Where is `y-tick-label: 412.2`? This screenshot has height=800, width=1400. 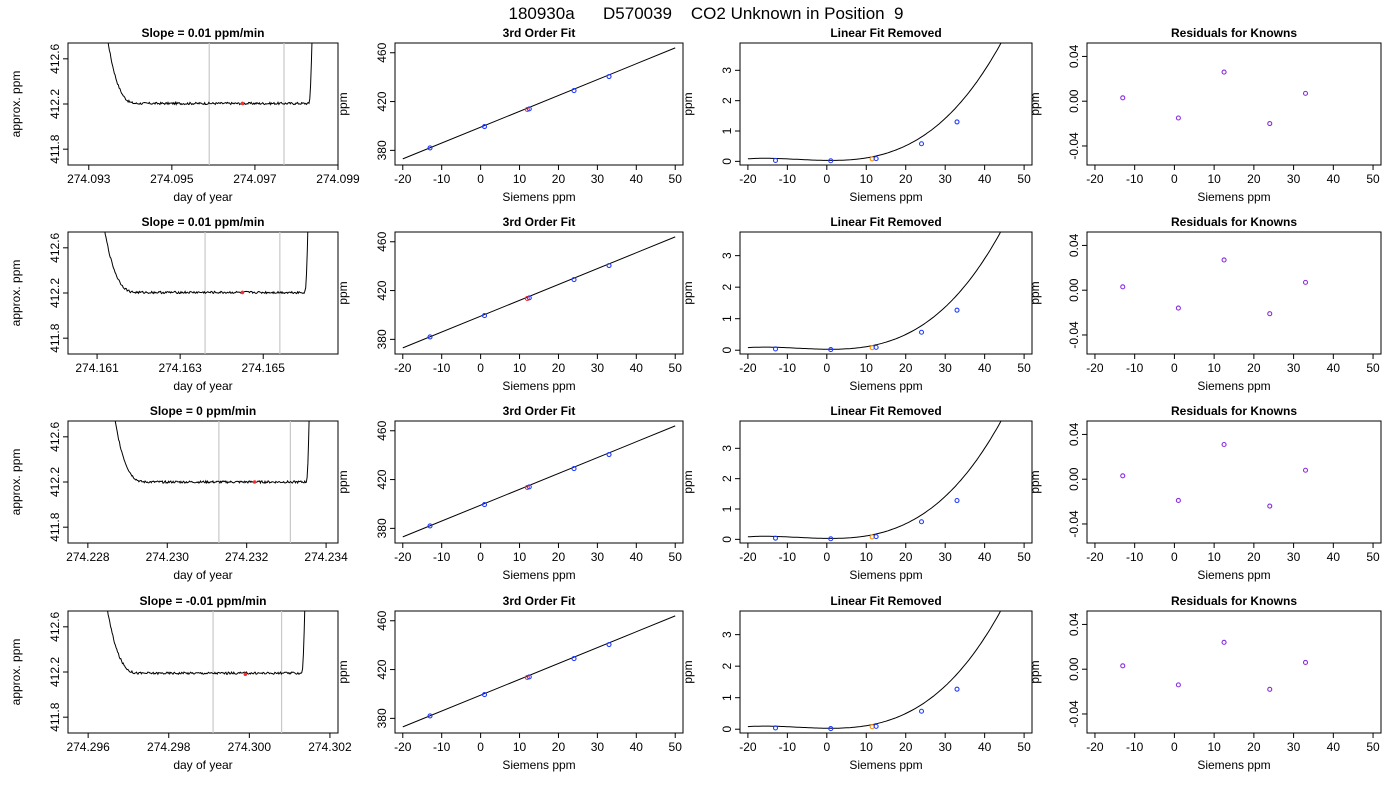 y-tick-label: 412.2 is located at coordinates (55, 672).